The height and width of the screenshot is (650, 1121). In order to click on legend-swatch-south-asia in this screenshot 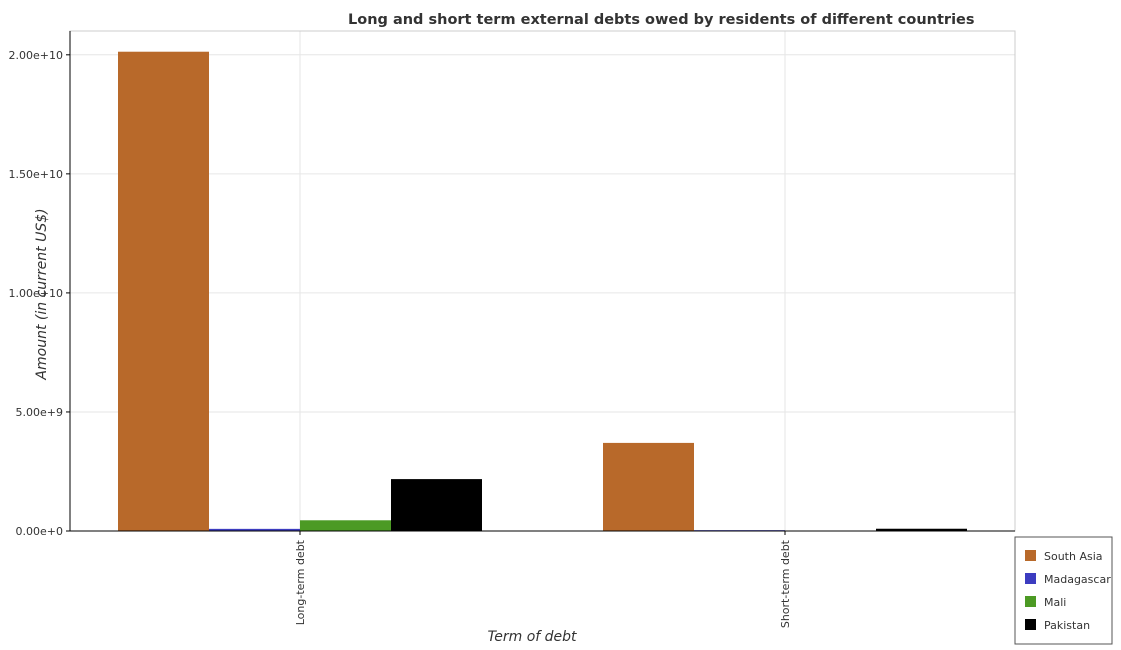, I will do `click(1030, 555)`.